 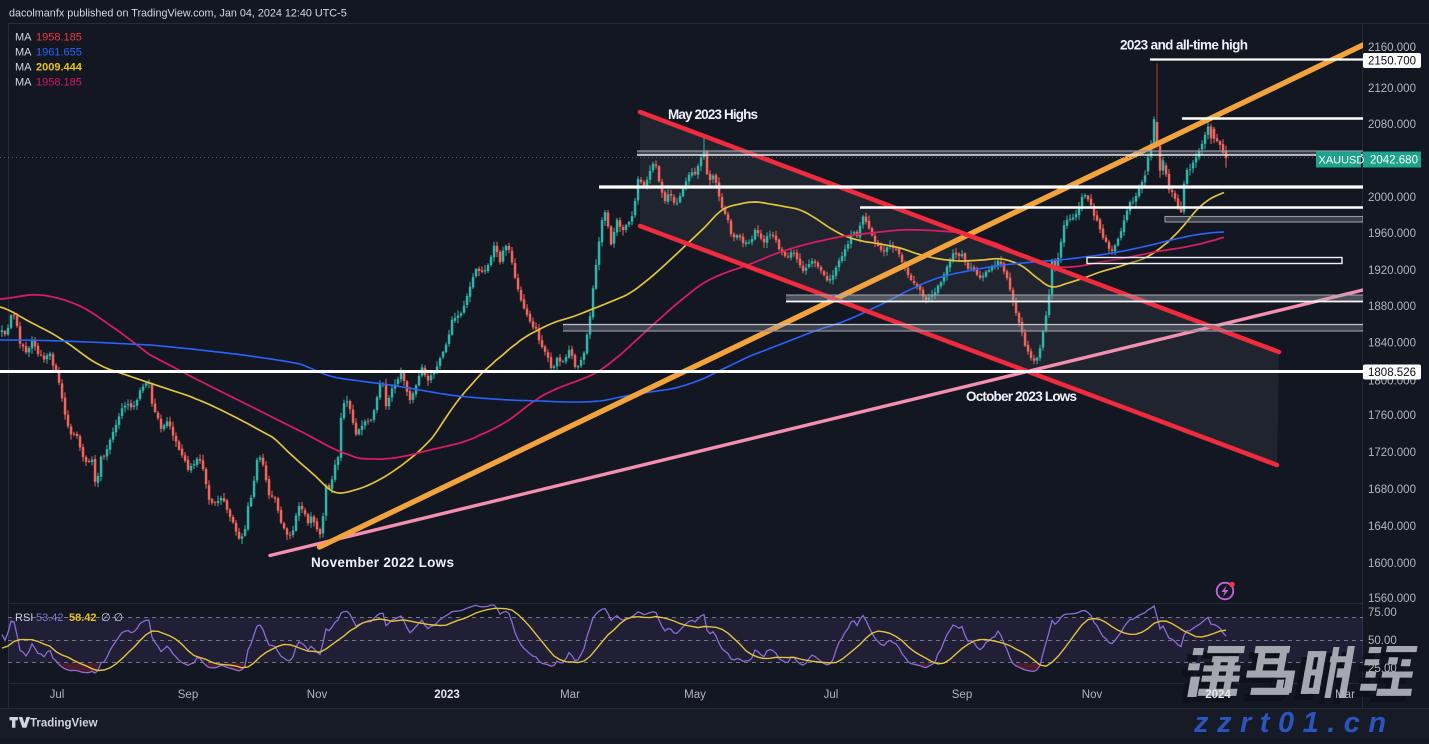 I want to click on svg-text: 2120.000, so click(x=1392, y=89).